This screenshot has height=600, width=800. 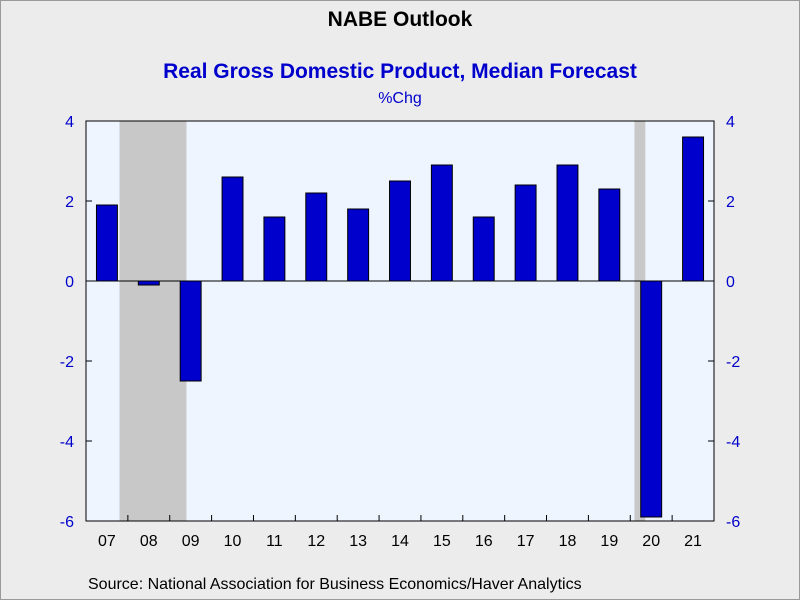 What do you see at coordinates (67, 522) in the screenshot?
I see `ytick-left-label: -6` at bounding box center [67, 522].